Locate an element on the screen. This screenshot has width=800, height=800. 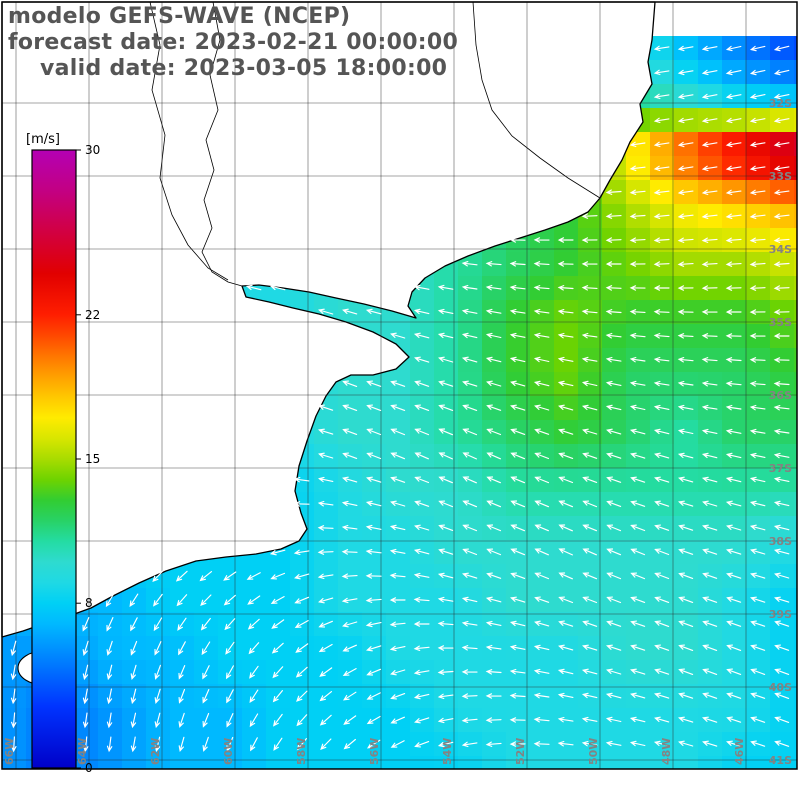
lat-label: 33S is located at coordinates (780, 176).